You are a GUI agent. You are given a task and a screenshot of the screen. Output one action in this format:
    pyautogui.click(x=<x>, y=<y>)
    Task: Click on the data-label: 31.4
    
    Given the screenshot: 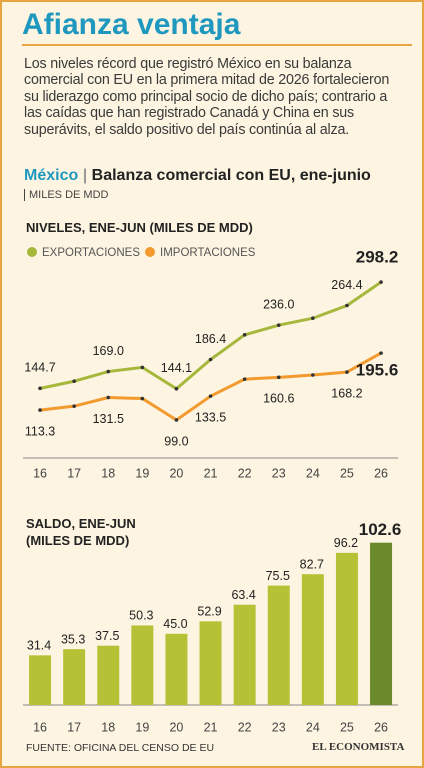 What is the action you would take?
    pyautogui.click(x=39, y=646)
    